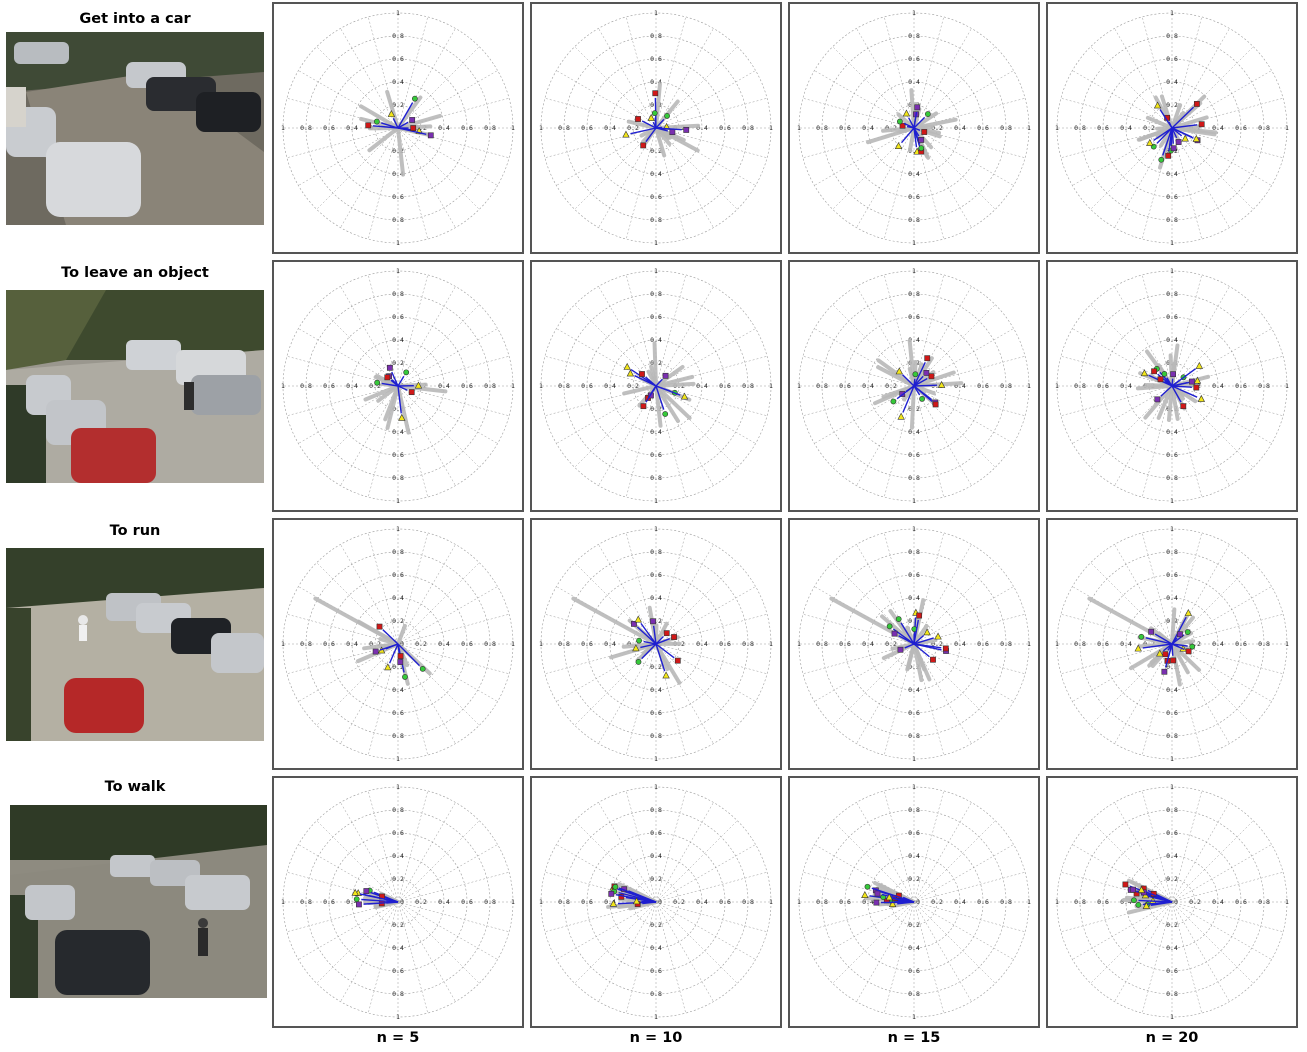 This screenshot has height=1052, width=1307. What do you see at coordinates (925, 385) in the screenshot?
I see `vector-line` at bounding box center [925, 385].